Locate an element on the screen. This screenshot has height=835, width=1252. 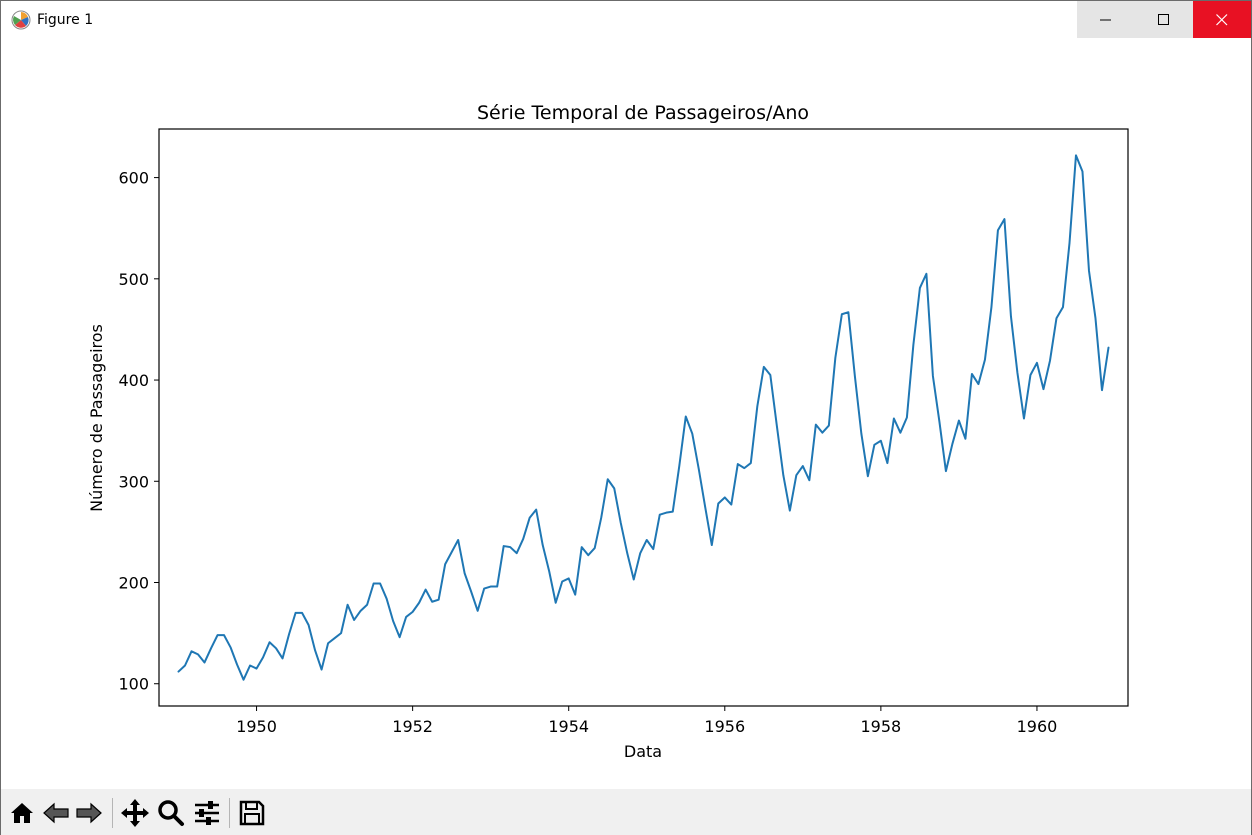
y-tick-label: 400 is located at coordinates (133, 380).